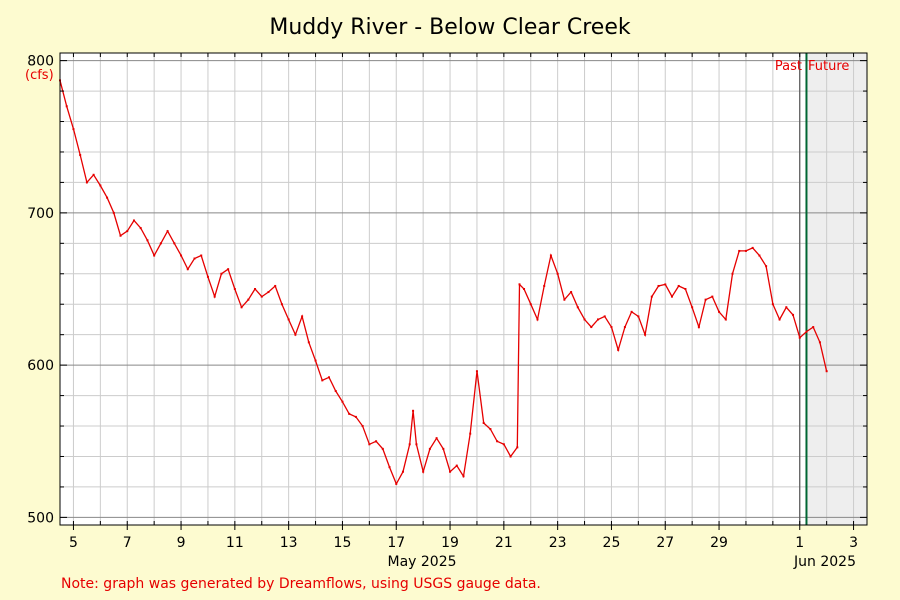  Describe the element at coordinates (719, 543) in the screenshot. I see `x-tick-label: 29` at that location.